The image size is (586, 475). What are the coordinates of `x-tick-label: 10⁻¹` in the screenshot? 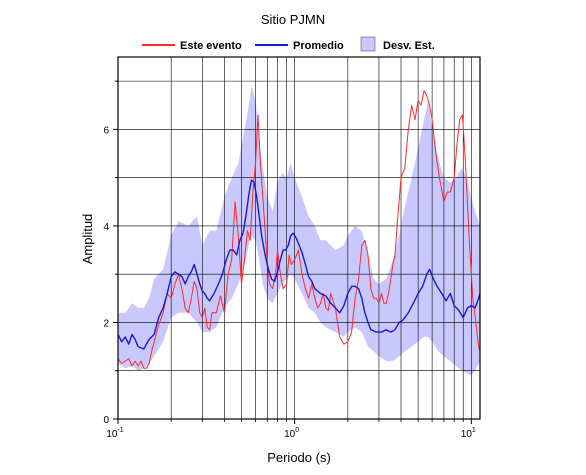 It's located at (114, 433).